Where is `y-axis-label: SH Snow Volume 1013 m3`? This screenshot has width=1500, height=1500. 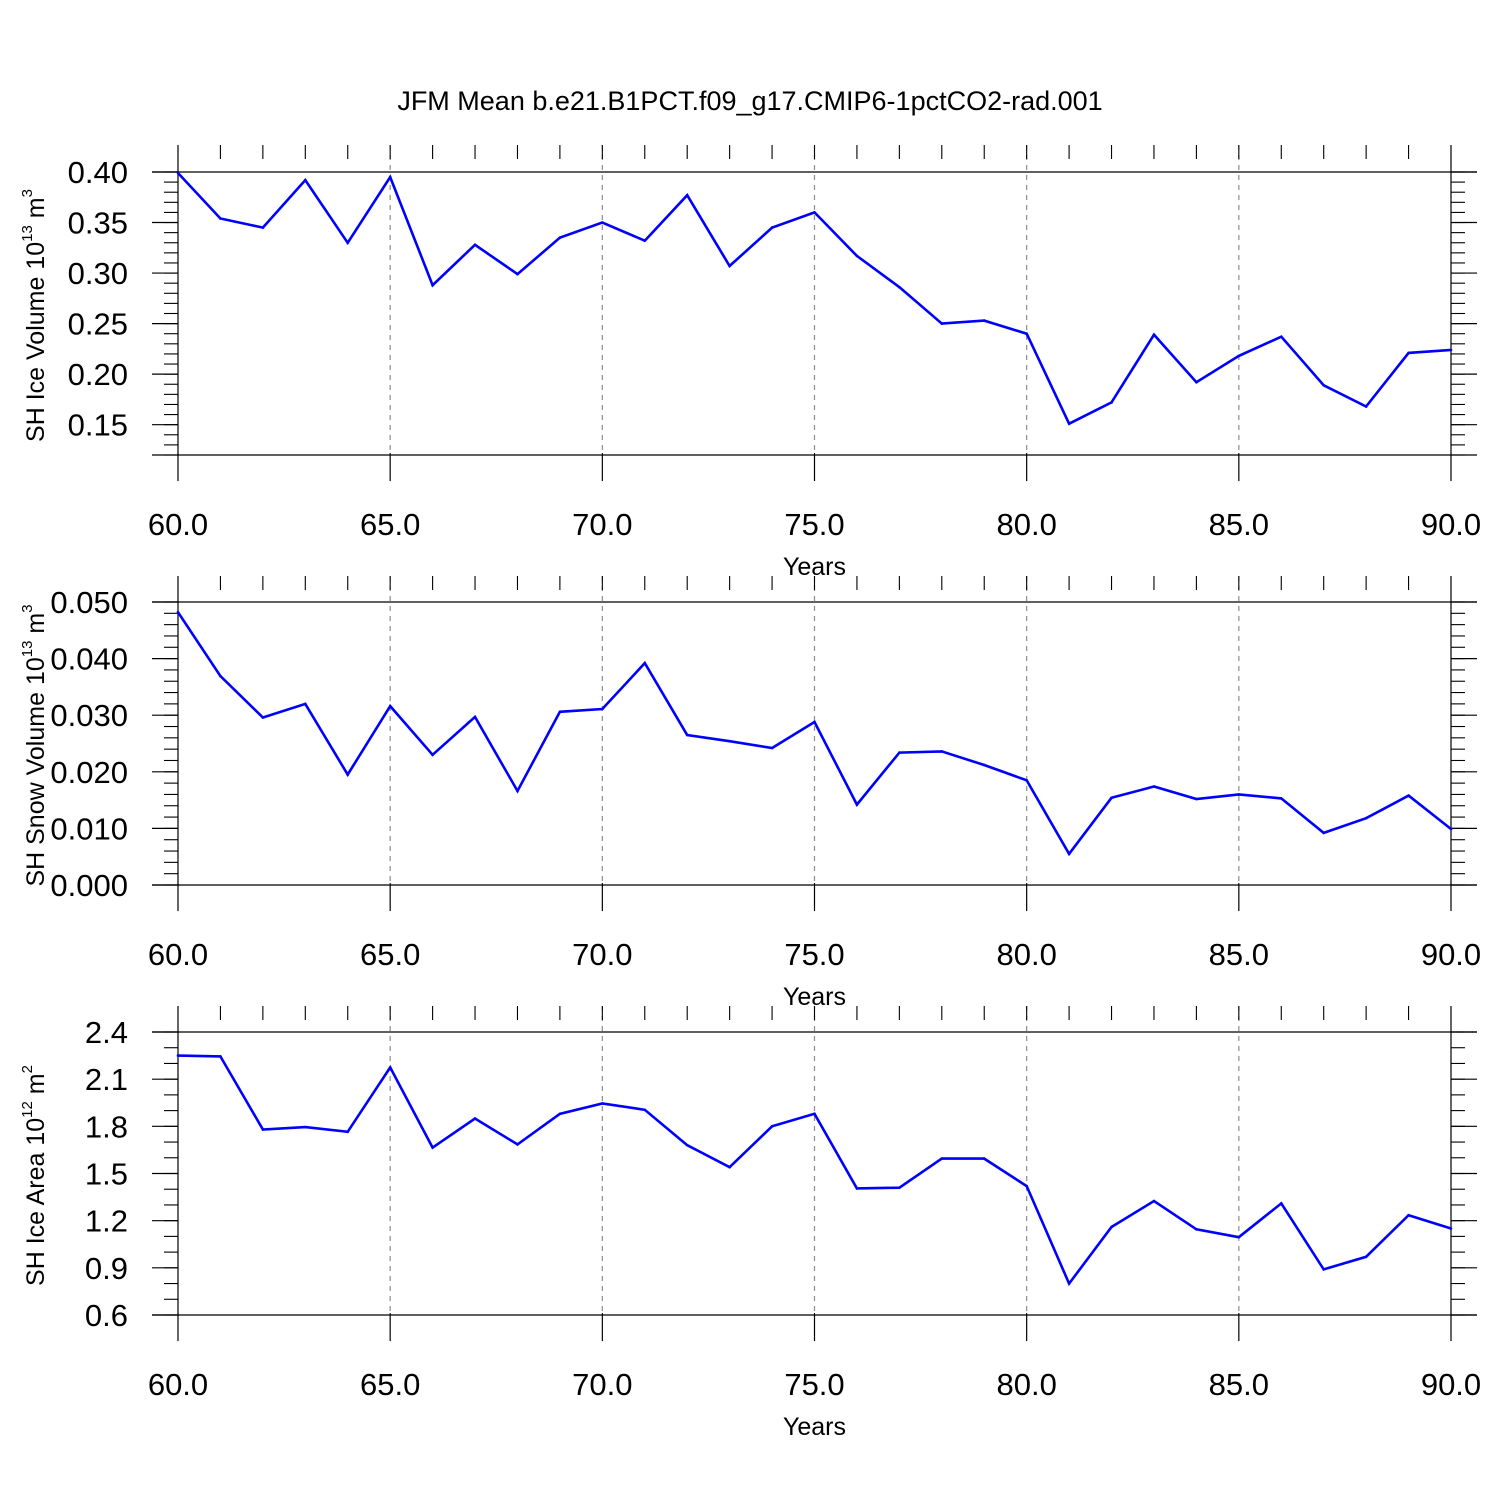 y-axis-label: SH Snow Volume 1013 m3 is located at coordinates (34, 745).